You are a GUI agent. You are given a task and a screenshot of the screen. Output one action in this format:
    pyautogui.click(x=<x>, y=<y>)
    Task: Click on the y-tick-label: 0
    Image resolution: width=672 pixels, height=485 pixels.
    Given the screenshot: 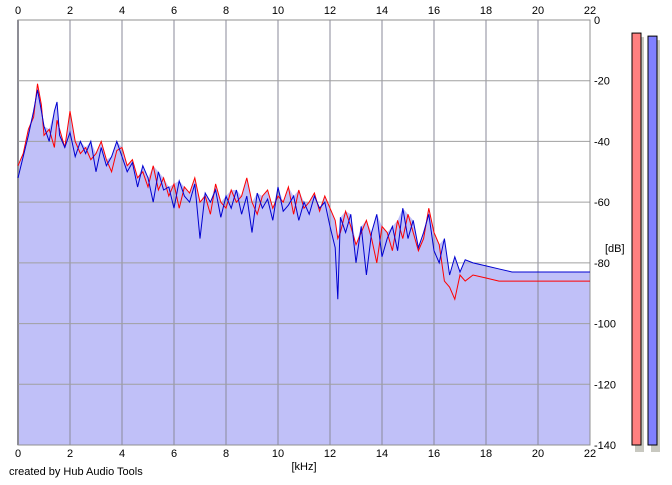 What is the action you would take?
    pyautogui.click(x=597, y=21)
    